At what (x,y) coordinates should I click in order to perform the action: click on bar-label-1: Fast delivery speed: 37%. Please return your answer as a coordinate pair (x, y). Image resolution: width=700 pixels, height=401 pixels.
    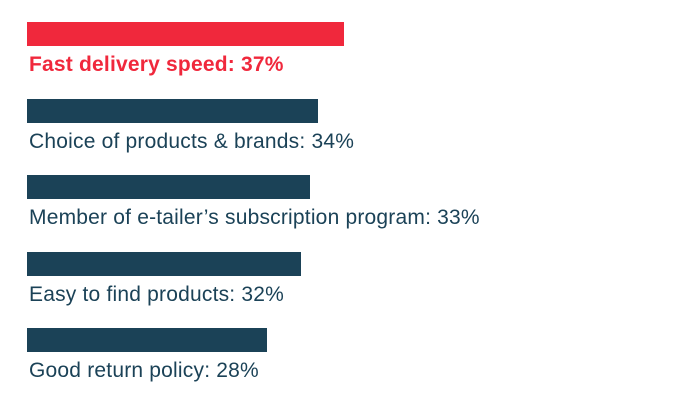
    Looking at the image, I should click on (156, 64).